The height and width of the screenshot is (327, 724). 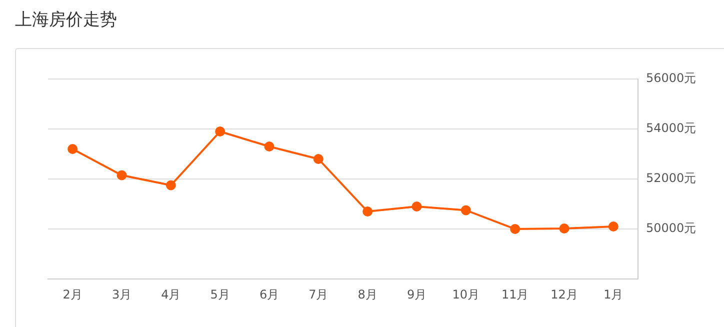 I want to click on x-tick-label: 1月, so click(x=614, y=294).